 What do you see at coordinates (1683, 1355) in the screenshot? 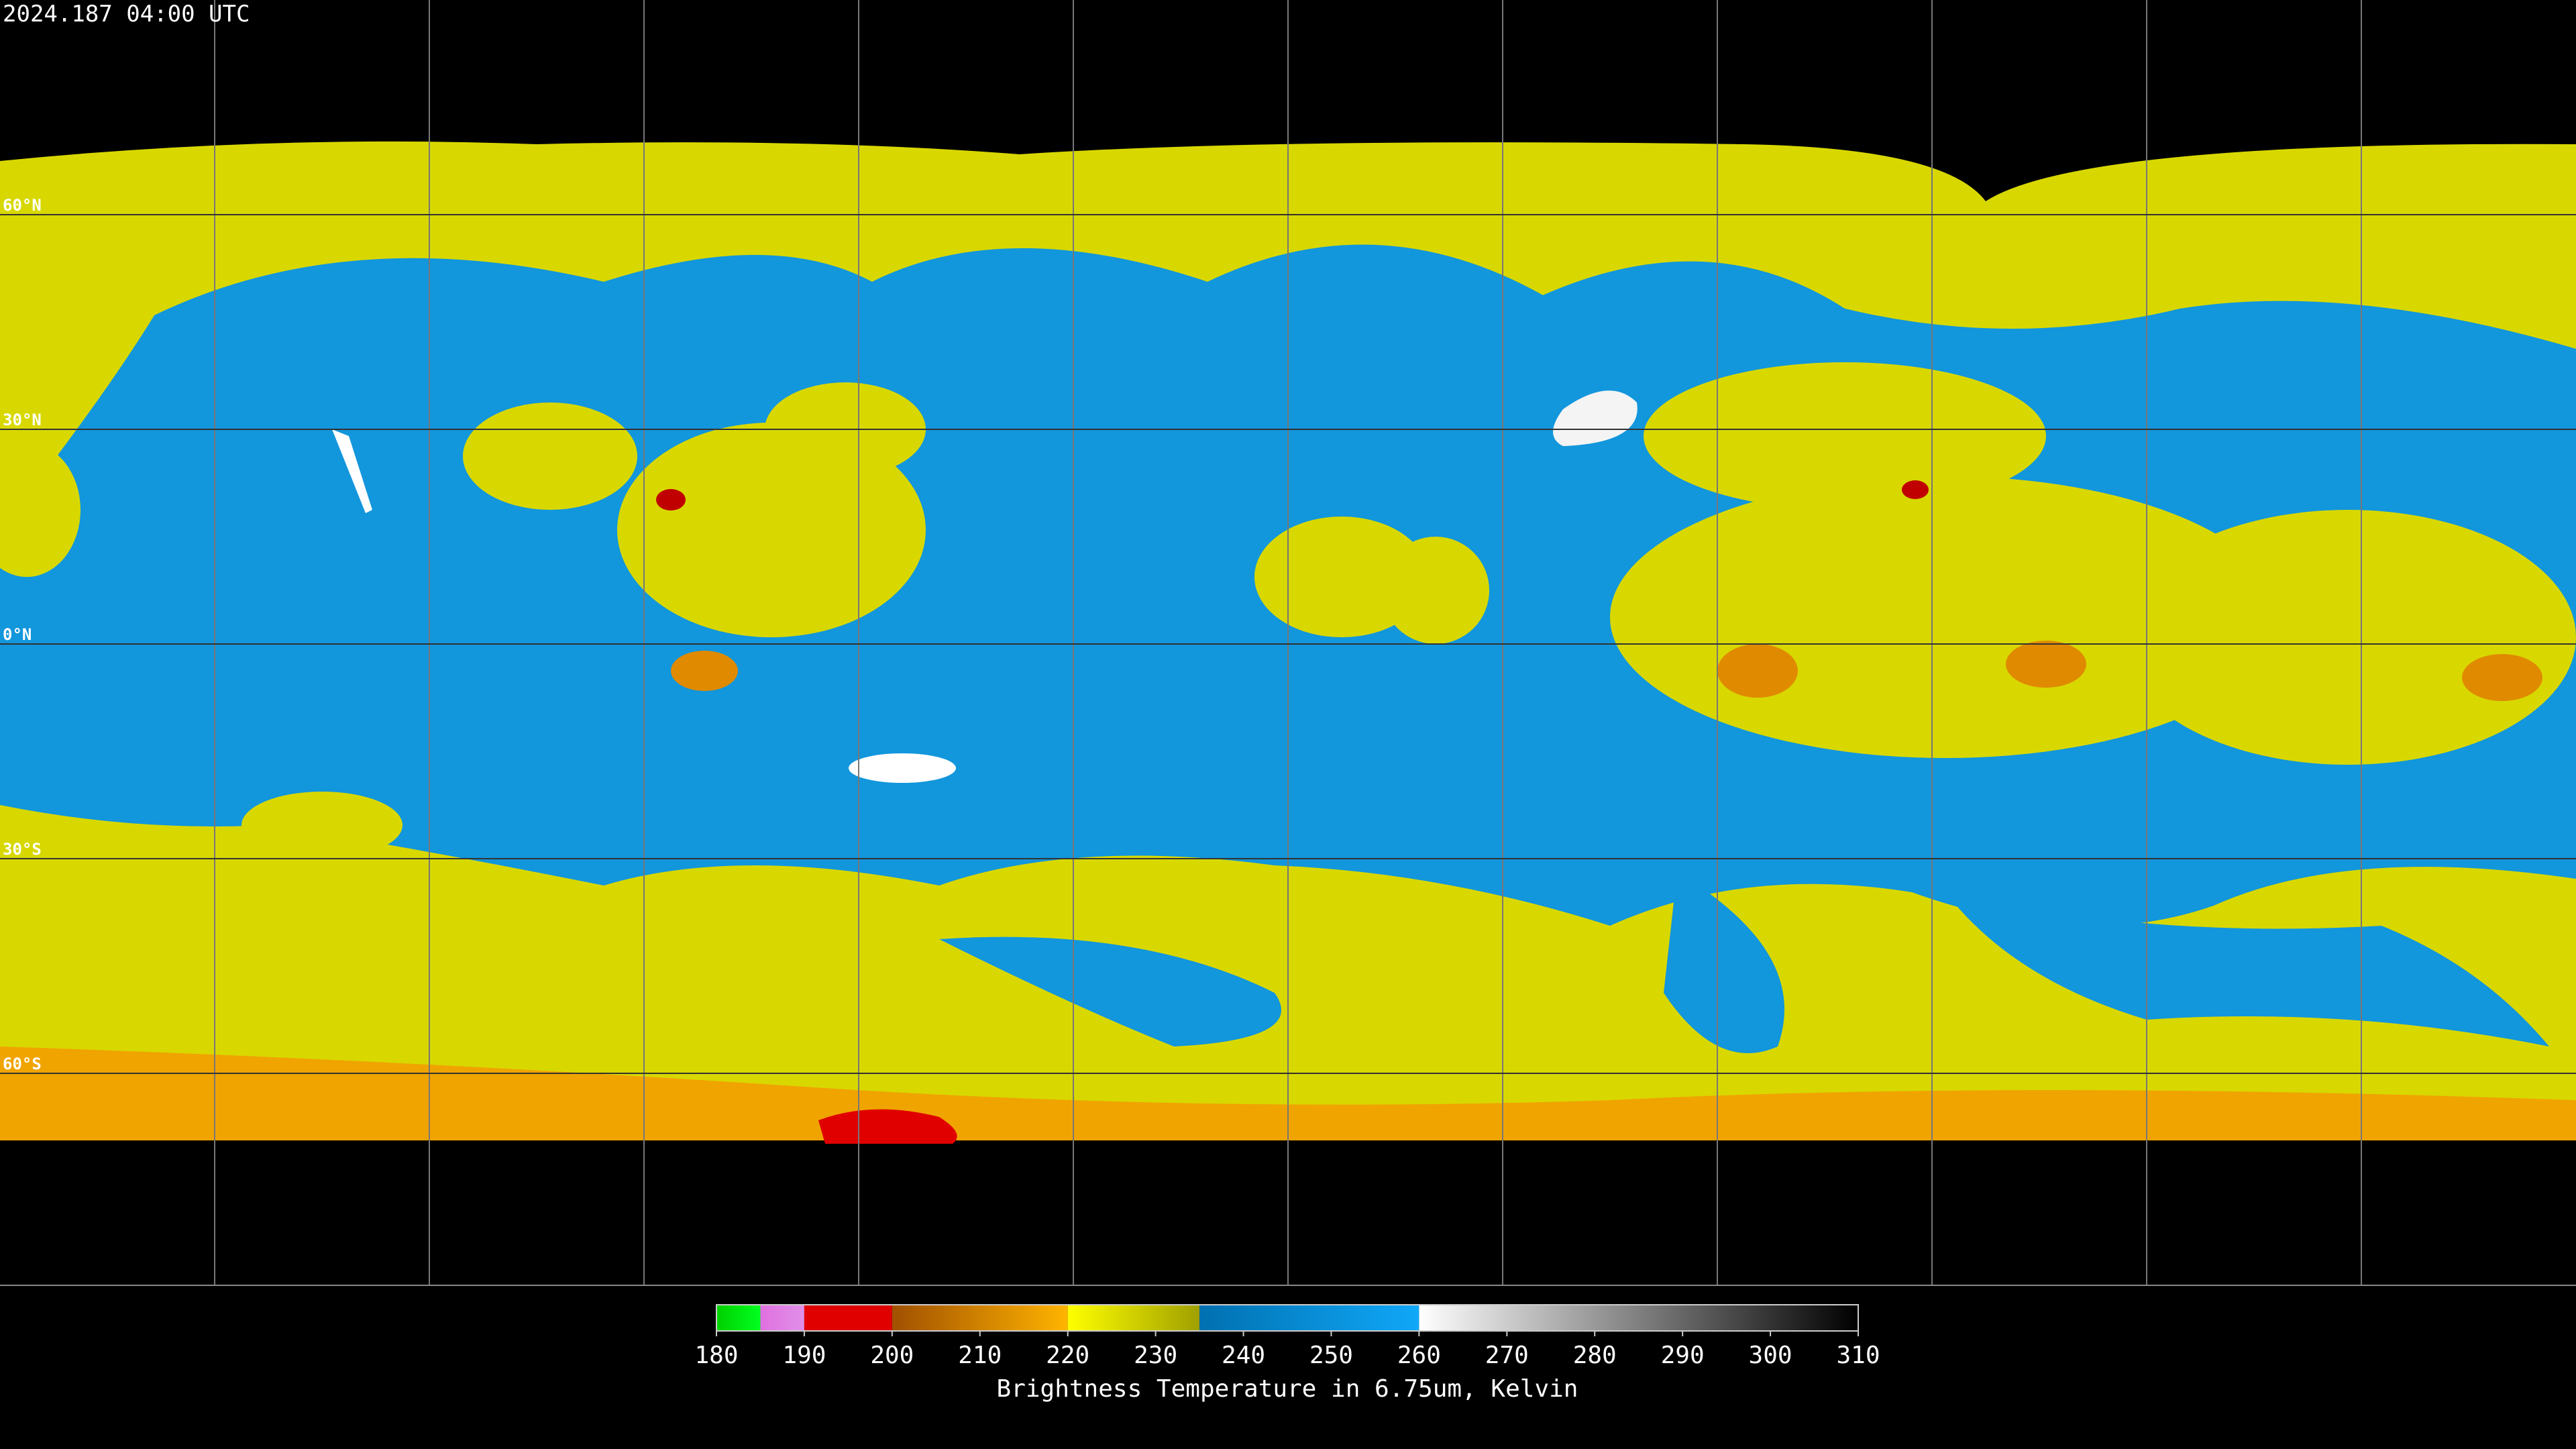
I see `colorbar-tick-label: 290` at bounding box center [1683, 1355].